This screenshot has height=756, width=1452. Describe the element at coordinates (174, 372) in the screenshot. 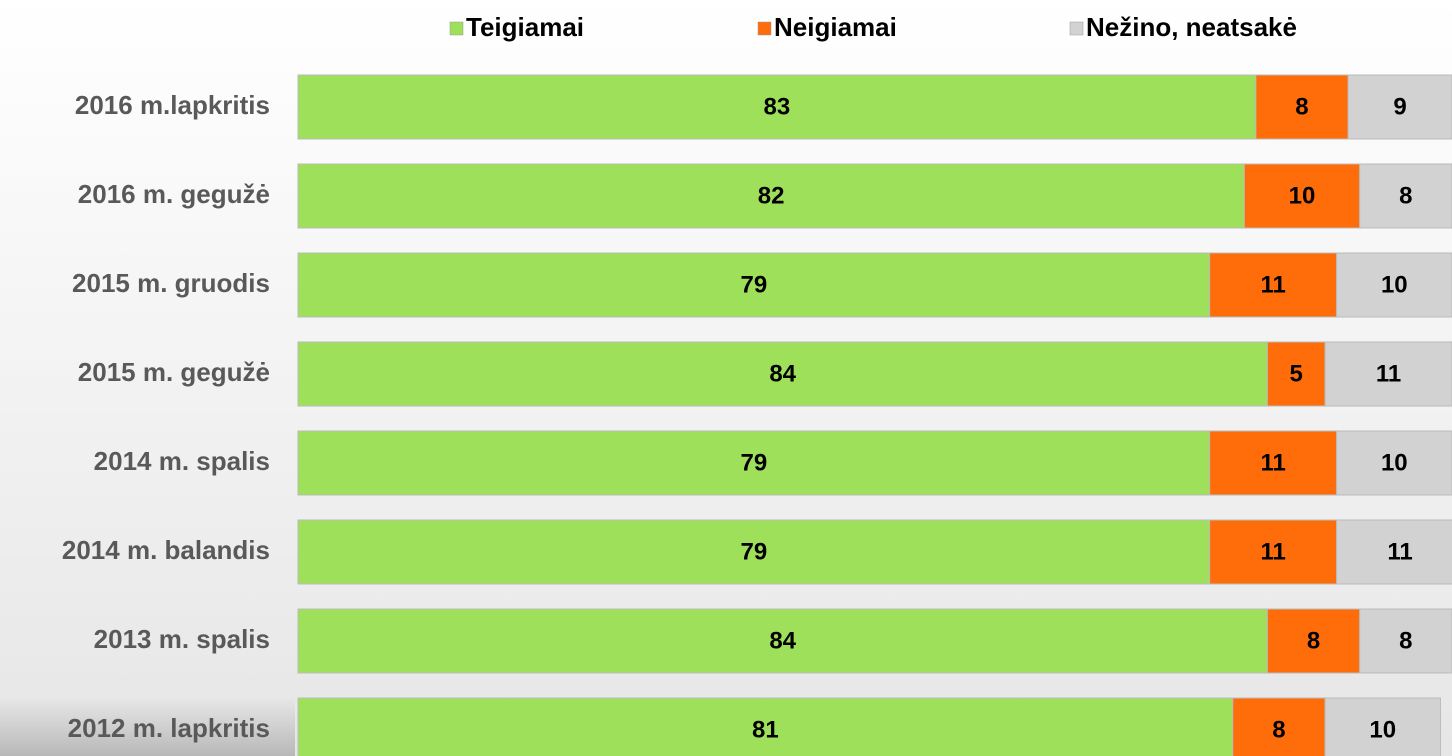

I see `category-label: 2015 m. gegužė` at that location.